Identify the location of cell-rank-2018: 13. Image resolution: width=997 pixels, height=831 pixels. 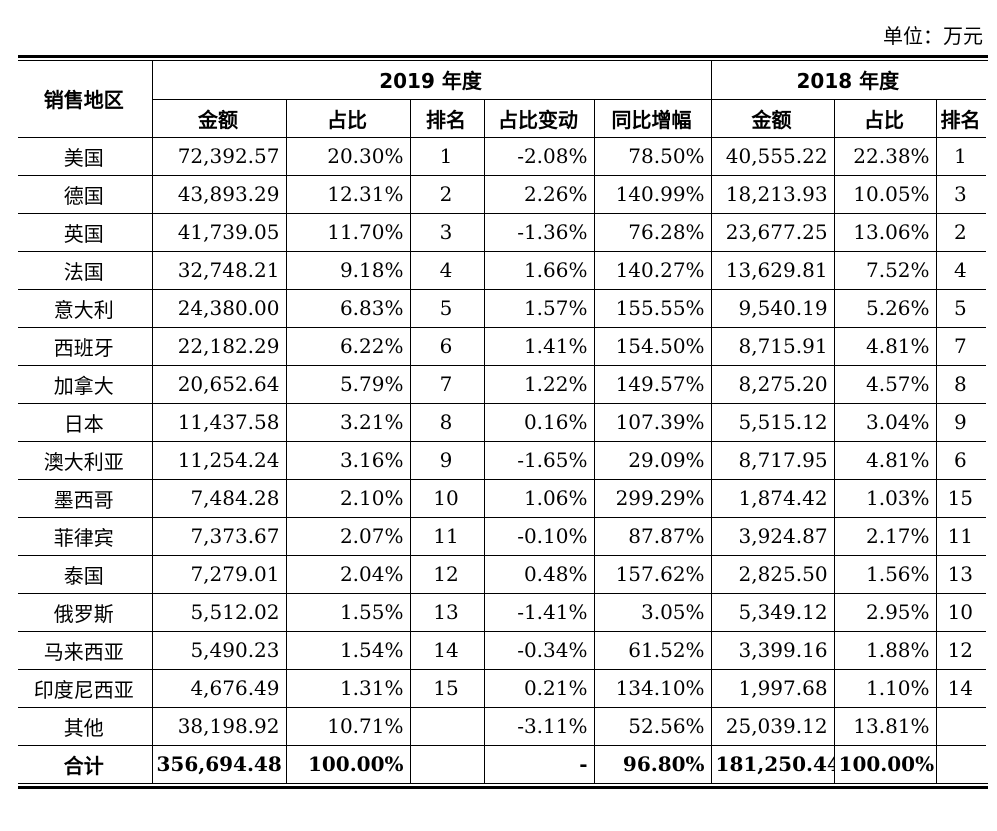
(961, 574).